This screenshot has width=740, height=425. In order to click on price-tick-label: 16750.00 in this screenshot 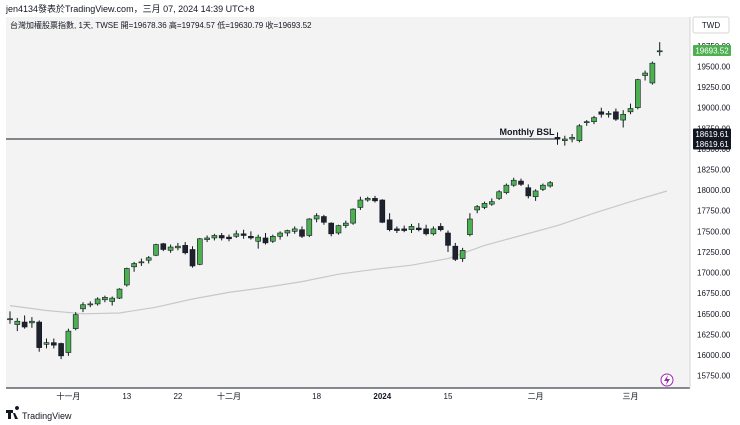, I will do `click(714, 293)`.